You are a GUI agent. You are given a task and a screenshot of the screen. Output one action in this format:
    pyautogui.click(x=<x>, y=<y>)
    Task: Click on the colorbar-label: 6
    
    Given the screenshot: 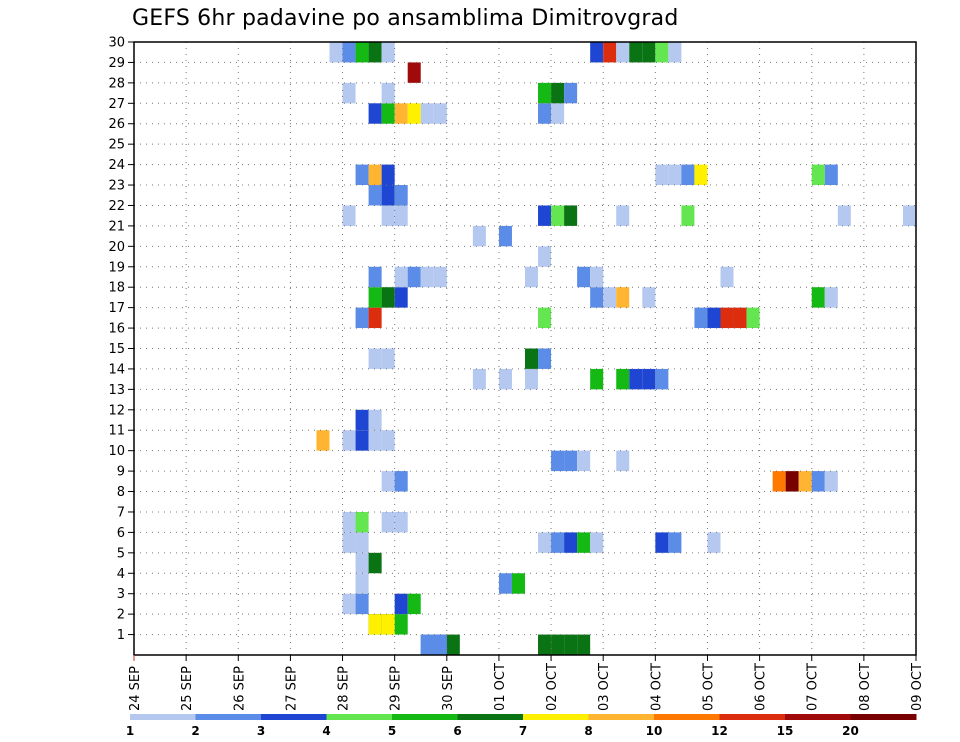 What is the action you would take?
    pyautogui.click(x=457, y=731)
    